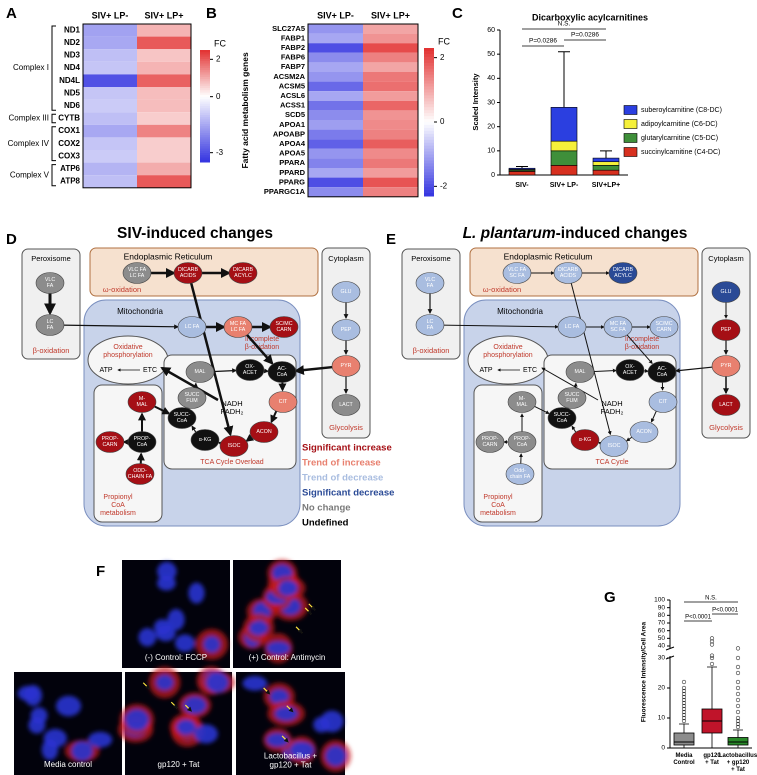  What do you see at coordinates (630, 370) in the screenshot?
I see `metabolite-label: OX-ACET` at bounding box center [630, 370].